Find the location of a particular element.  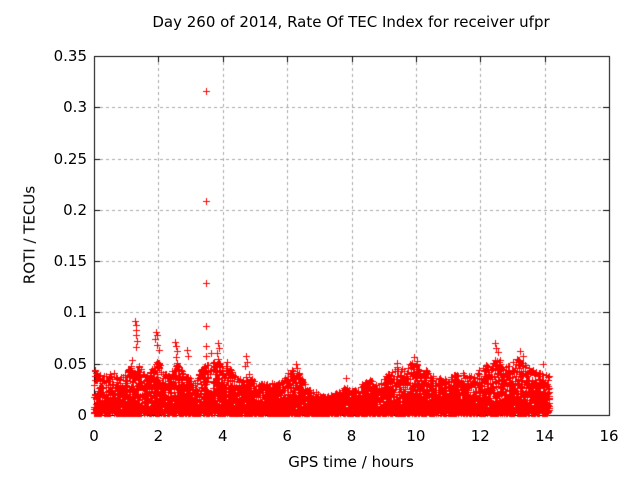

y-axis-label: ROTI / TECUs is located at coordinates (29, 235).